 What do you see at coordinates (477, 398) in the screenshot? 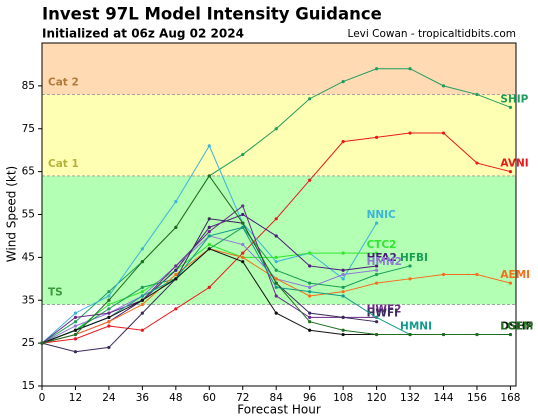
I see `x-tick-label: 156` at bounding box center [477, 398].